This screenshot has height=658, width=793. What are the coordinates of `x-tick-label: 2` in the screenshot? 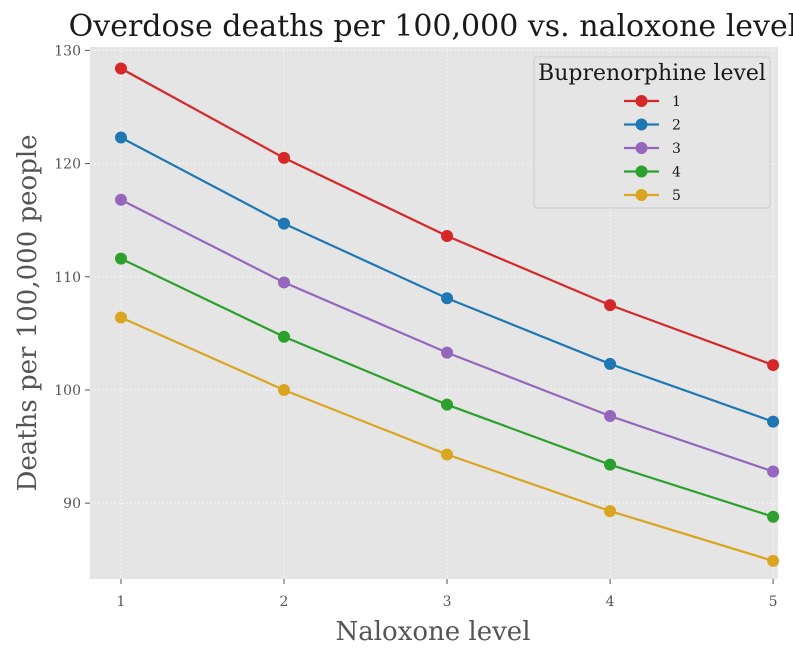 It's located at (284, 602).